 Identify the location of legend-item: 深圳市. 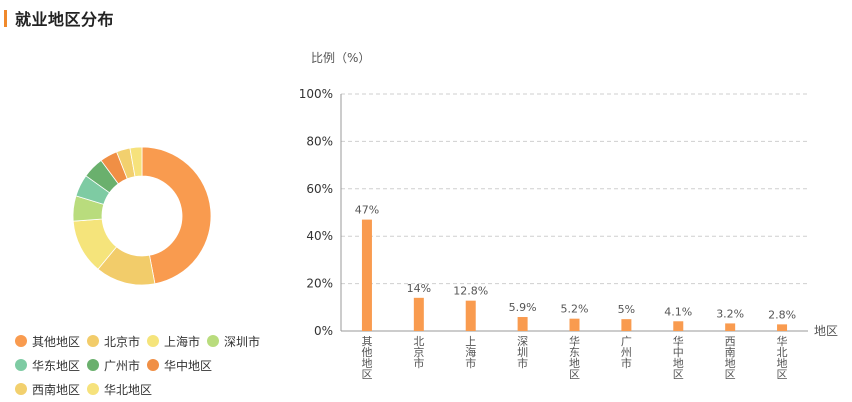
(233, 341).